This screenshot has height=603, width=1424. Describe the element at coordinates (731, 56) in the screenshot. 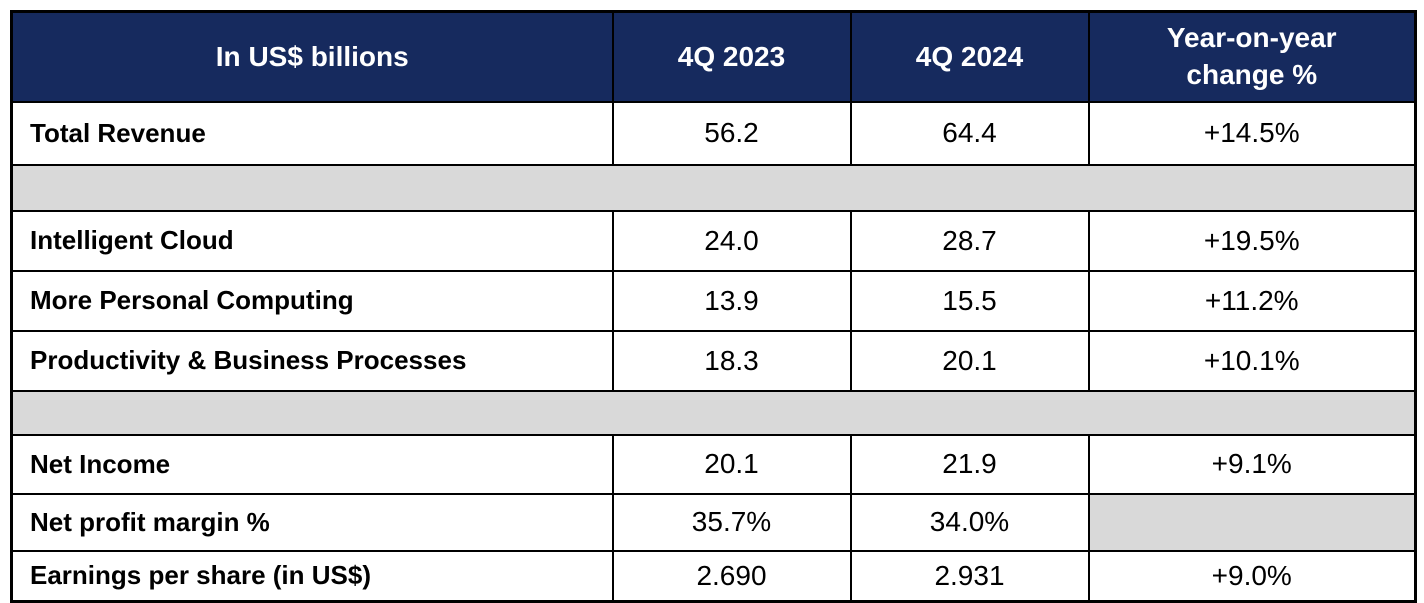

I see `header-4q-2023: 4Q 2023` at that location.